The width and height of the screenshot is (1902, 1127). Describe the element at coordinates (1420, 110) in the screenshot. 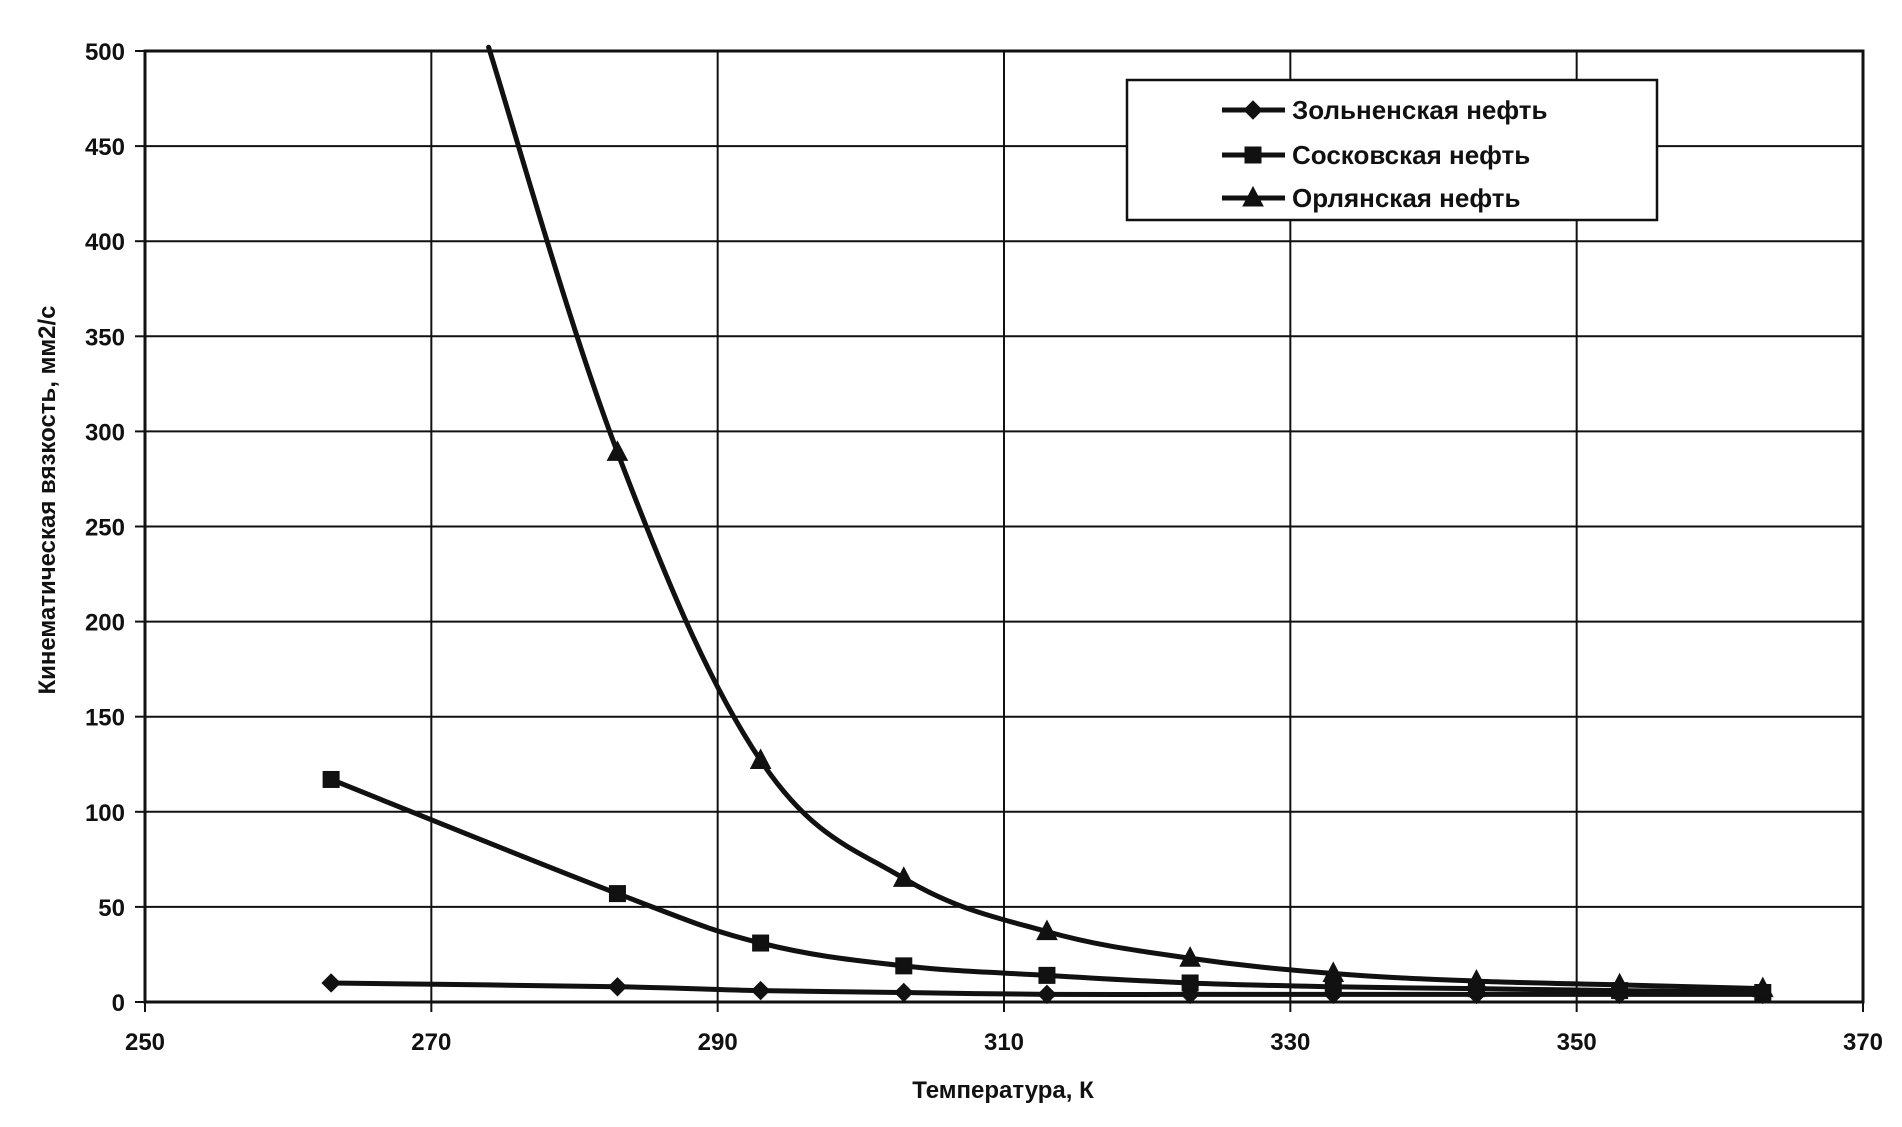

I see `legend-label: Зольненская нефть` at that location.